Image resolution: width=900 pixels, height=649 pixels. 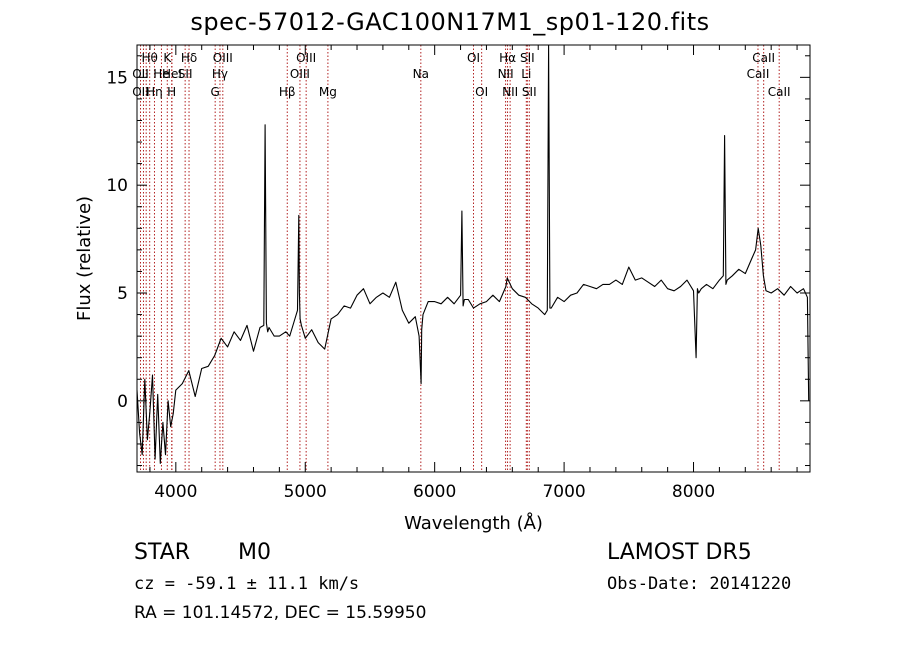 What do you see at coordinates (84, 258) in the screenshot?
I see `y-axis-label: Flux (relative)` at bounding box center [84, 258].